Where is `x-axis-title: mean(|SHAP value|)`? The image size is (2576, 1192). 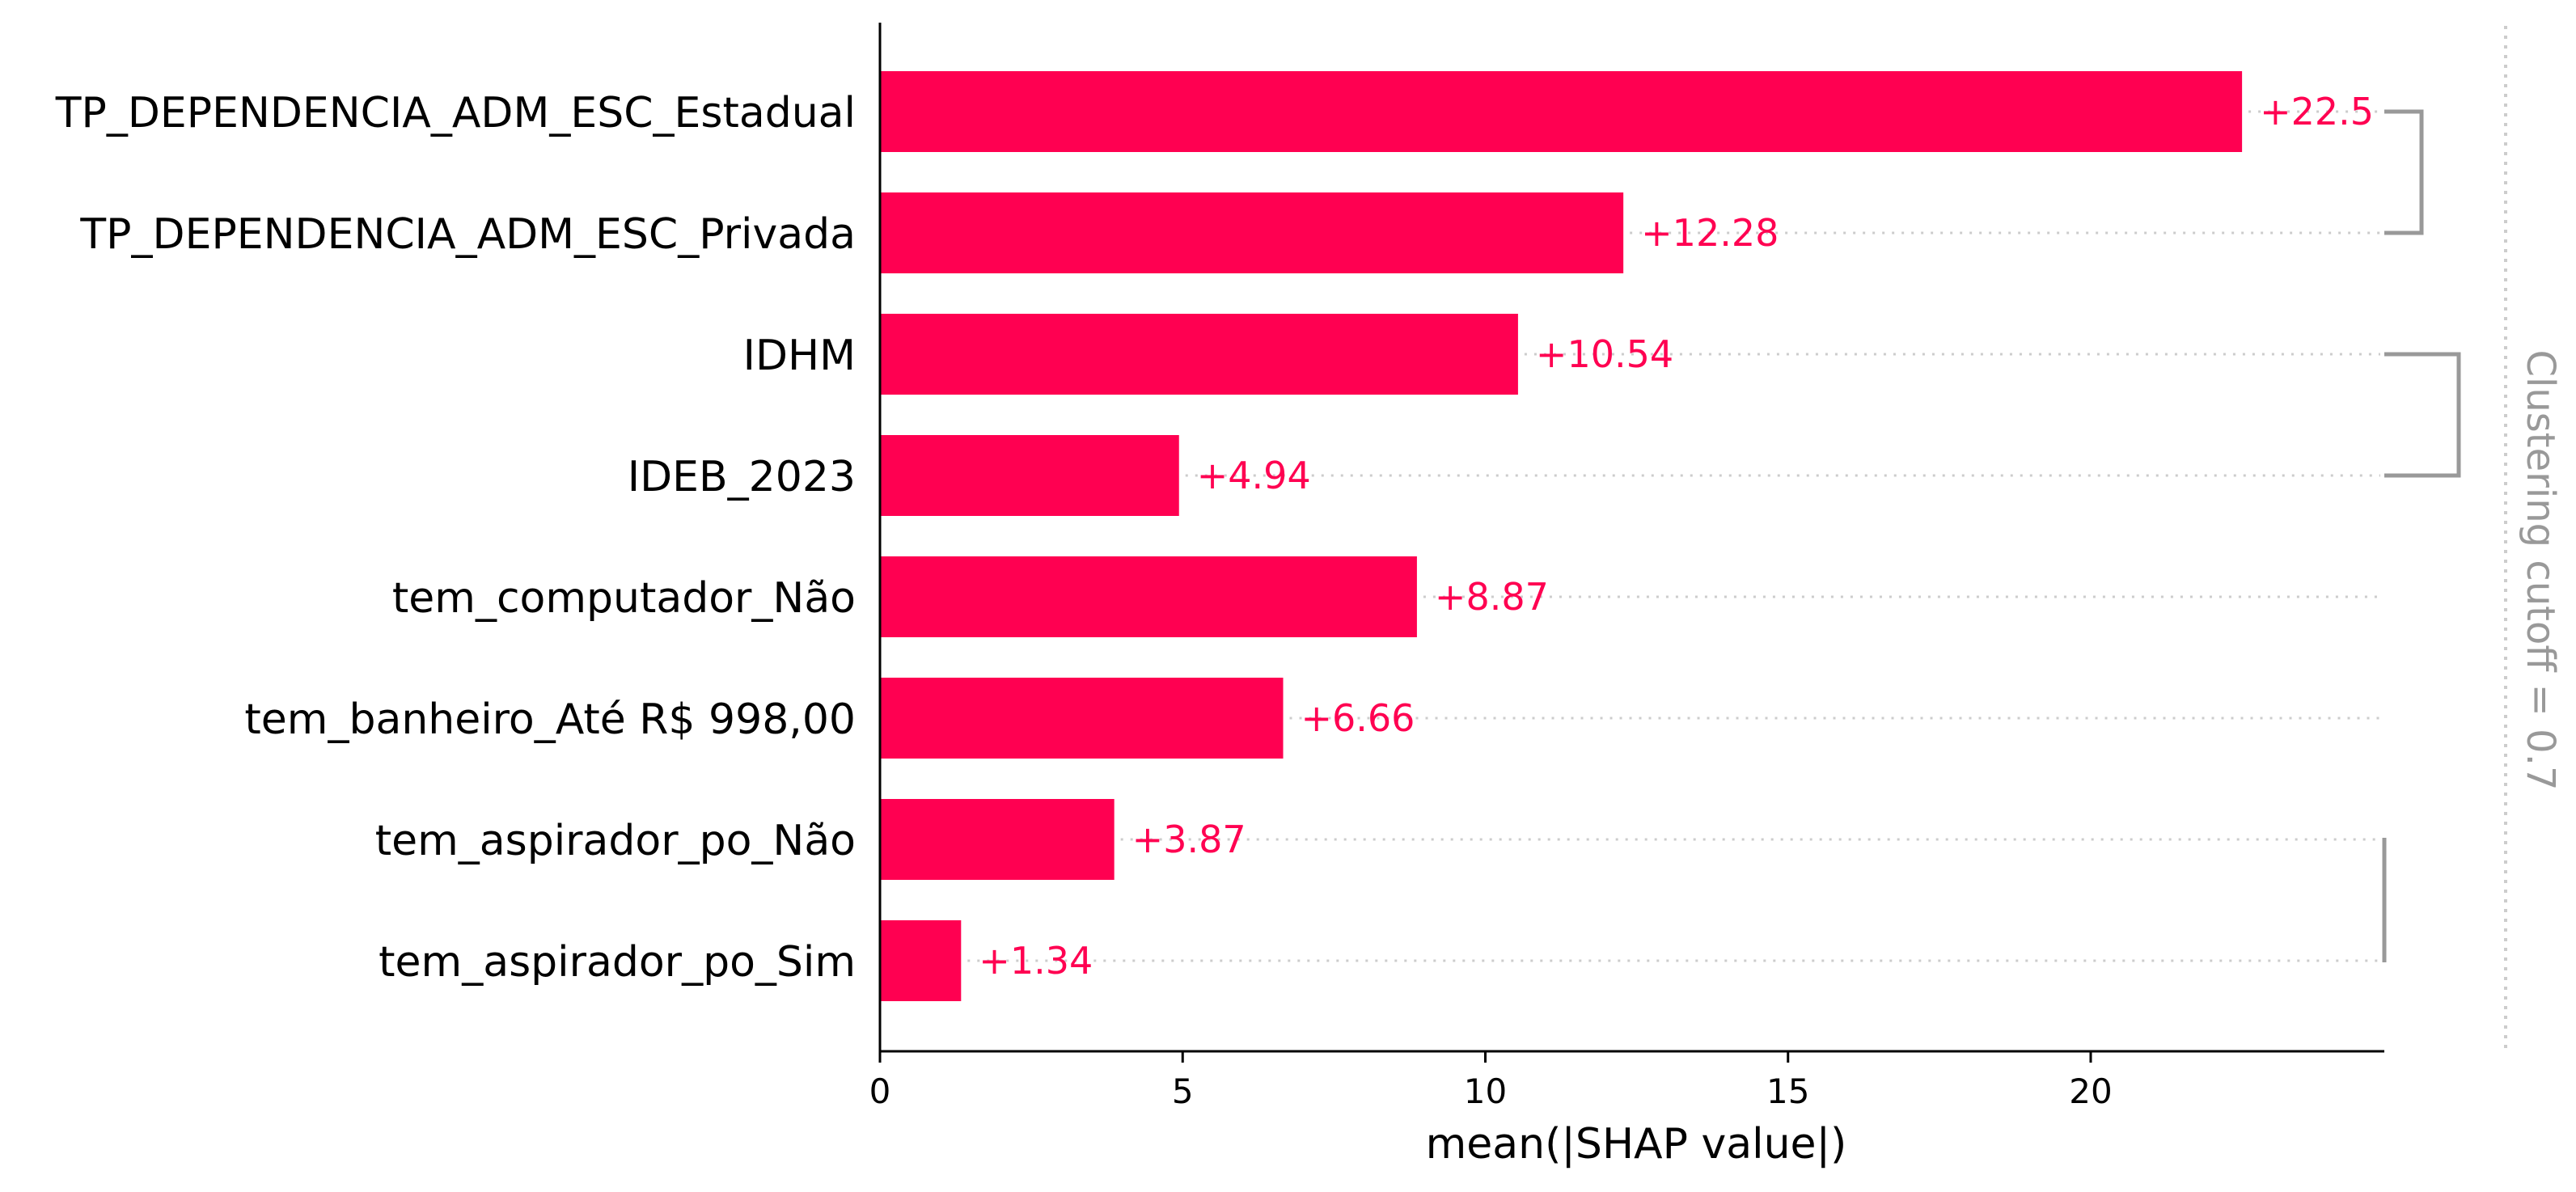 x-axis-title: mean(|SHAP value|) is located at coordinates (1636, 1144).